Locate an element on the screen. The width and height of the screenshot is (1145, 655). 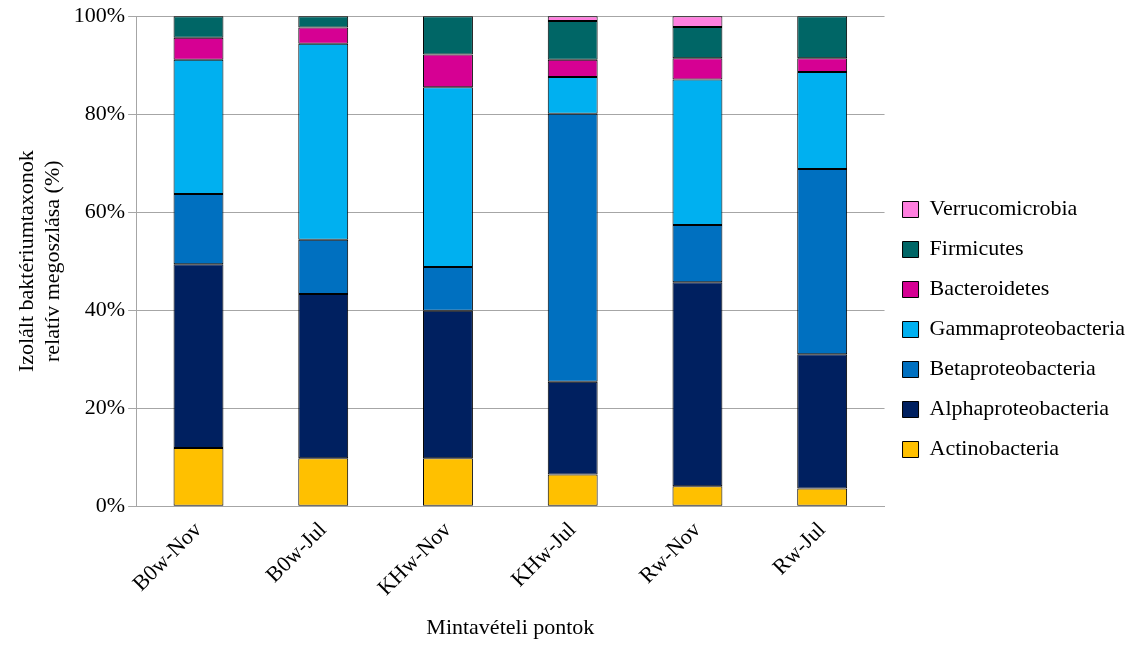
legend-label: Gammaproteobacteria is located at coordinates (1027, 328).